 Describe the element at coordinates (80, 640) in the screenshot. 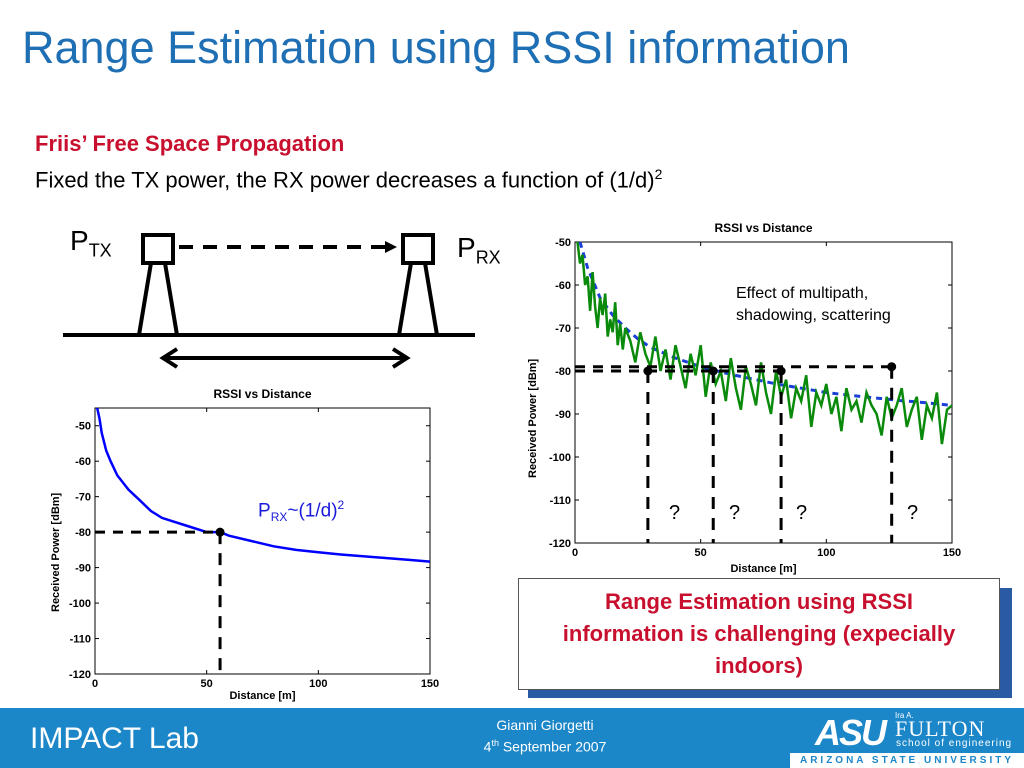

I see `left-chart-ytick-label: -110` at that location.